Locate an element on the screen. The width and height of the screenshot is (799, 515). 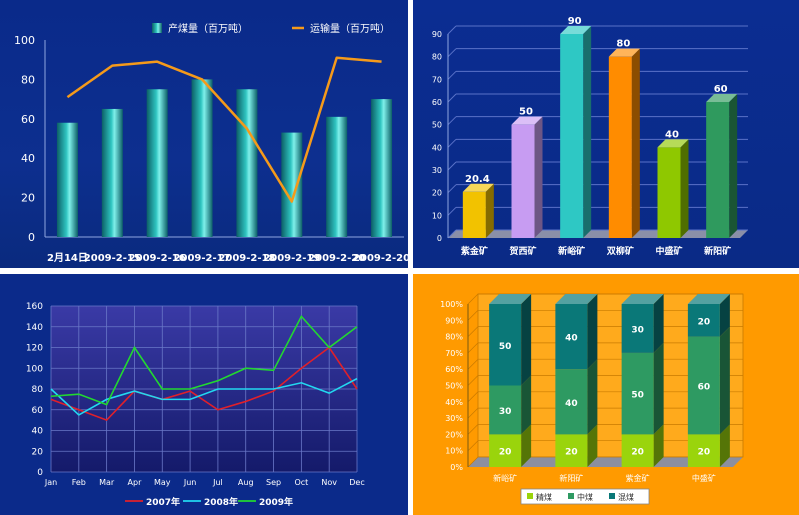
x-tick-label: Feb is located at coordinates (79, 482).